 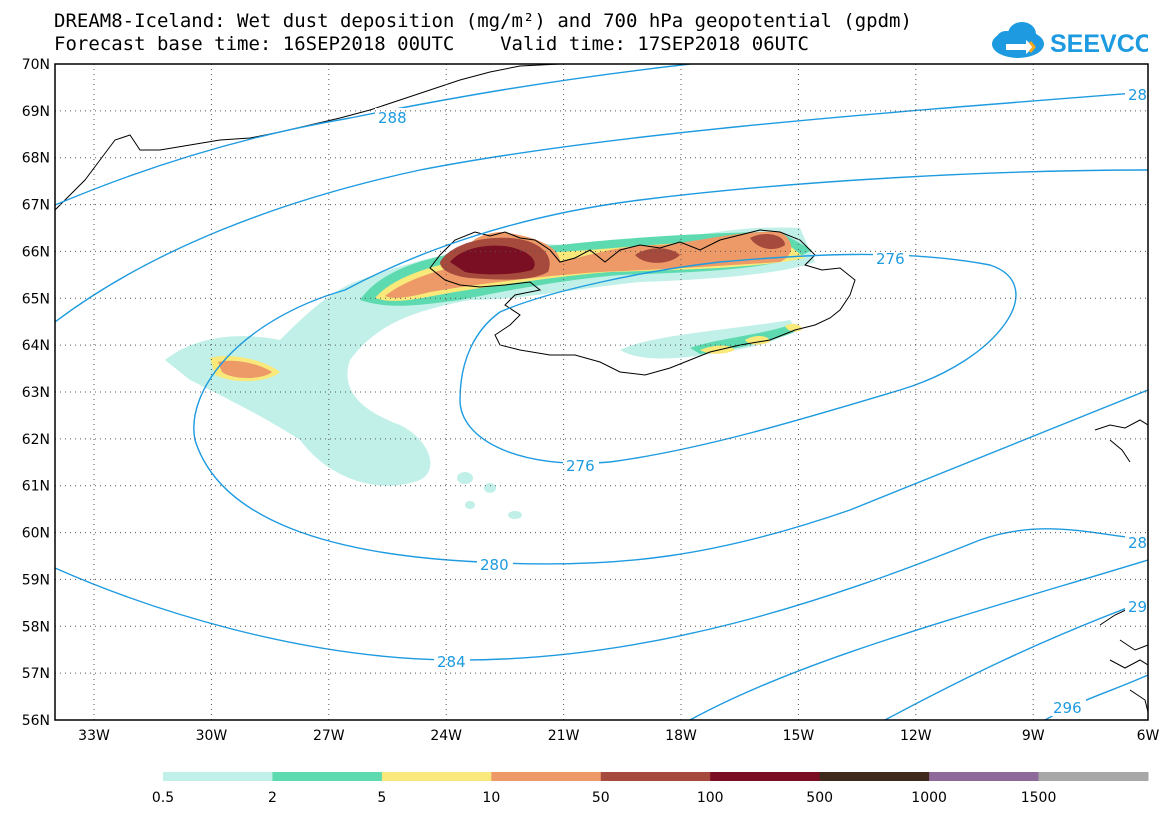 What do you see at coordinates (492, 260) in the screenshot?
I see `dust-core-darkred` at bounding box center [492, 260].